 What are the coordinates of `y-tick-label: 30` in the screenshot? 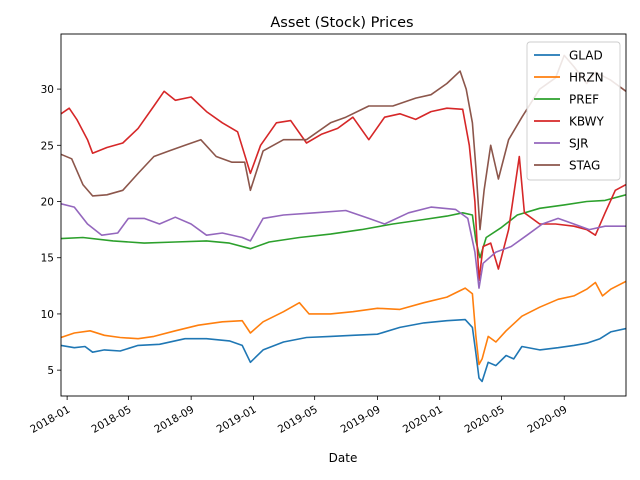 It's located at (47, 90).